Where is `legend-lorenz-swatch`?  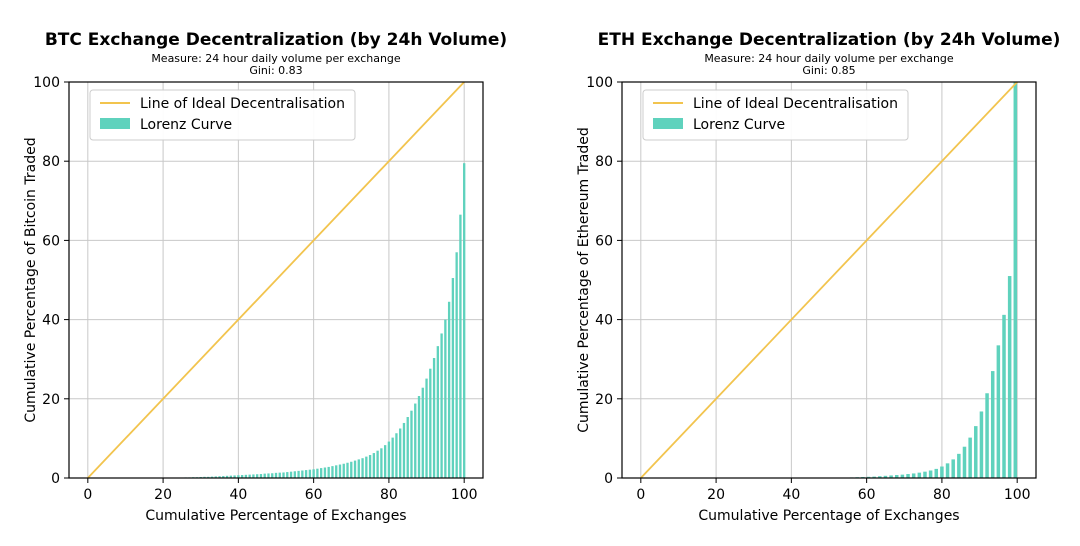
legend-lorenz-swatch is located at coordinates (115, 123).